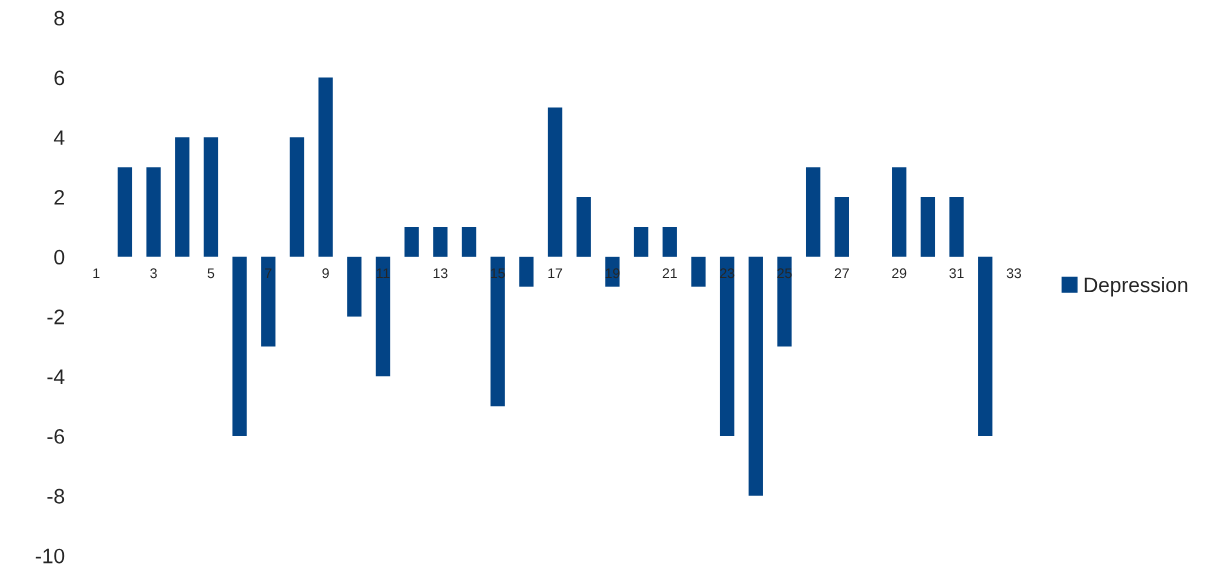  What do you see at coordinates (59, 78) in the screenshot?
I see `y-tick-label: 6` at bounding box center [59, 78].